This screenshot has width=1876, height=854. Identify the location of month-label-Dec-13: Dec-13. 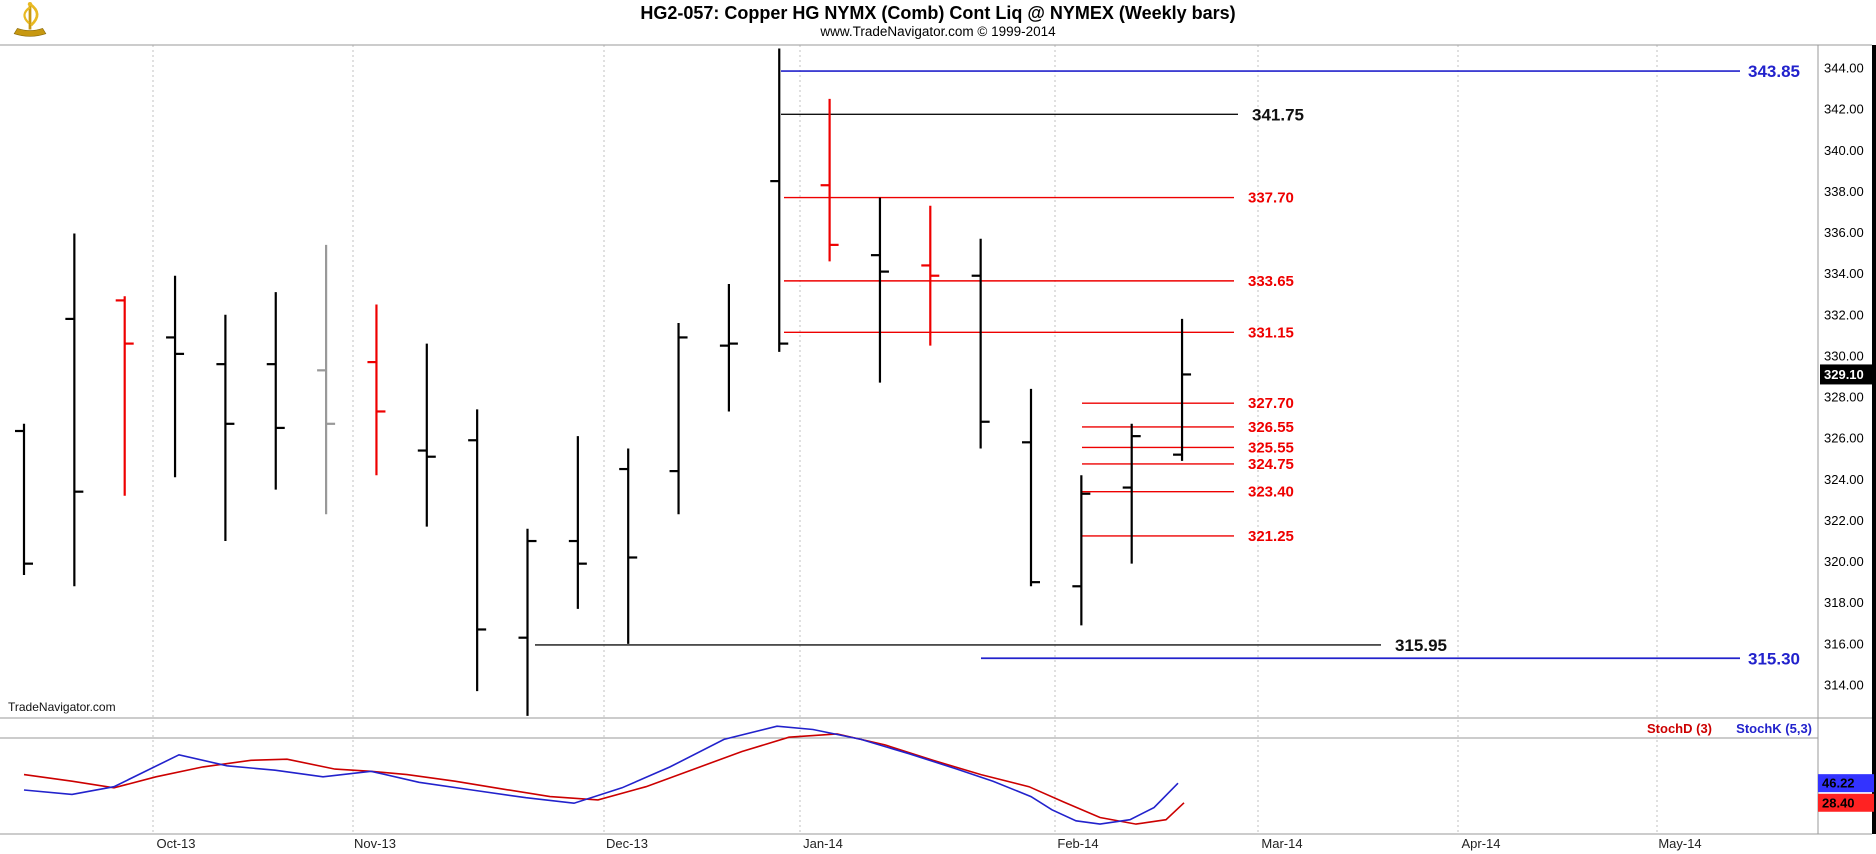
(627, 843).